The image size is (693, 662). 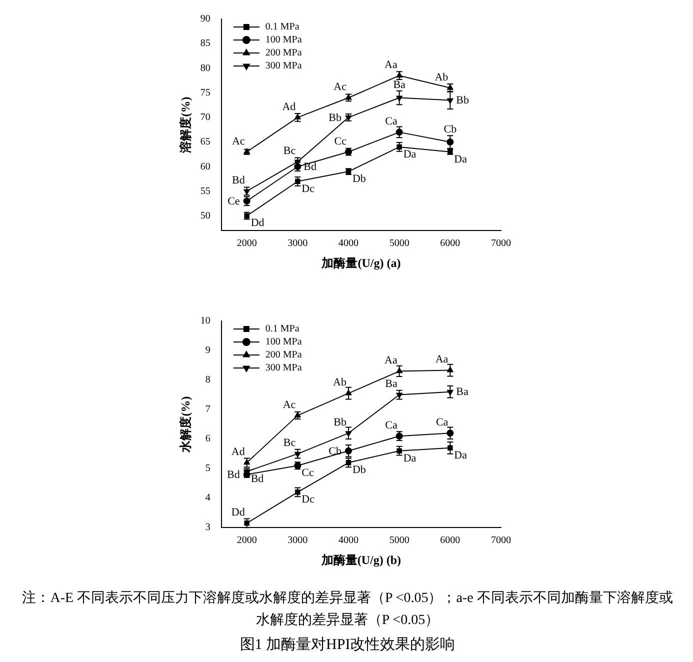 I want to click on y-tick-label: 85, so click(x=205, y=44).